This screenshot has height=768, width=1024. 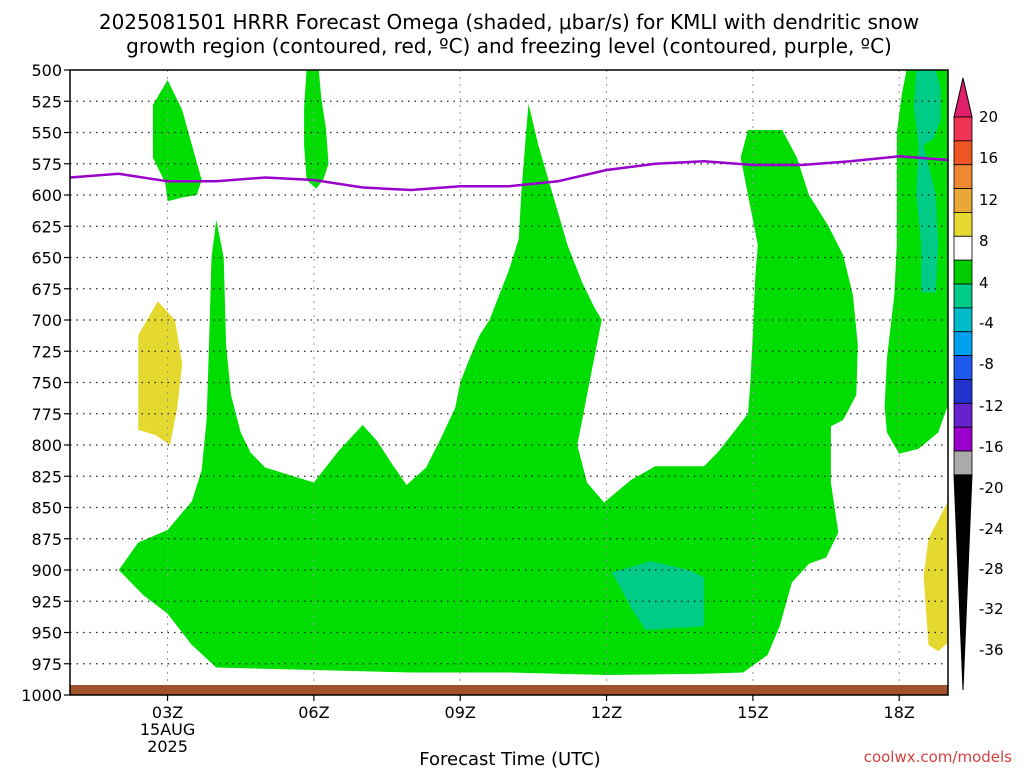 I want to click on colorbar-label: 12, so click(x=988, y=200).